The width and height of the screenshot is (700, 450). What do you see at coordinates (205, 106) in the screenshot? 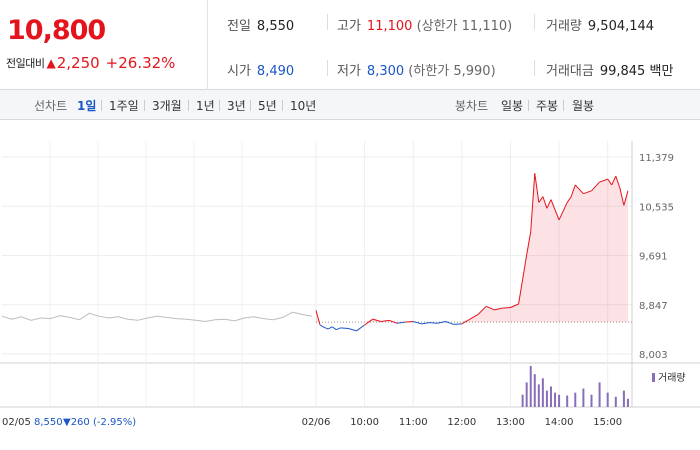
I see `period-1y: 1년` at bounding box center [205, 106].